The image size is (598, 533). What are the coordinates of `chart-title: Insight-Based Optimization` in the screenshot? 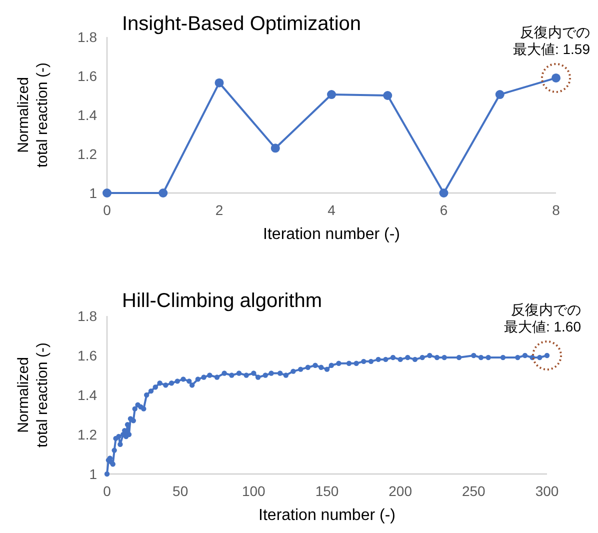 It's located at (242, 24).